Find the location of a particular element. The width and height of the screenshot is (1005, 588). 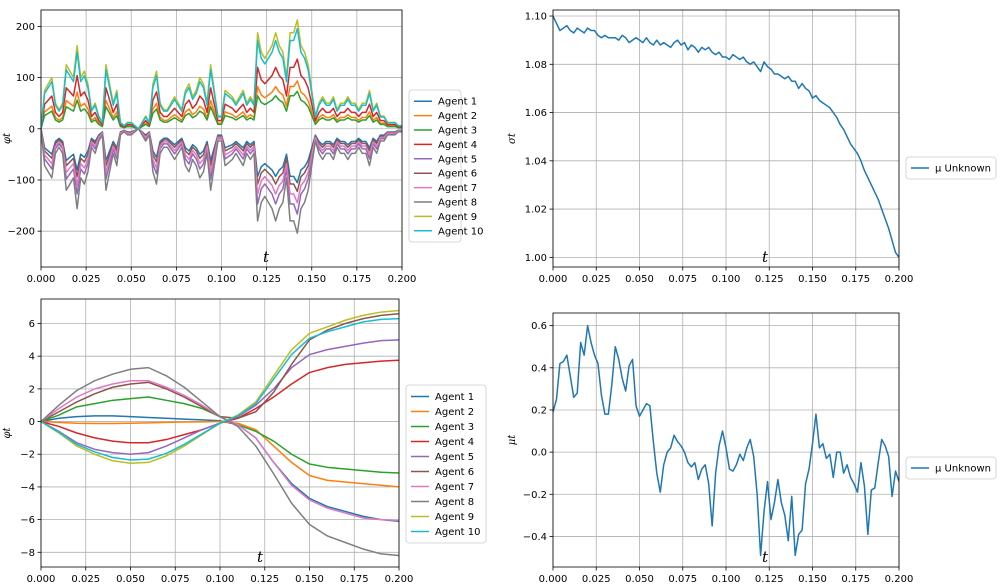

y-tick-label: −200 is located at coordinates (21, 232).